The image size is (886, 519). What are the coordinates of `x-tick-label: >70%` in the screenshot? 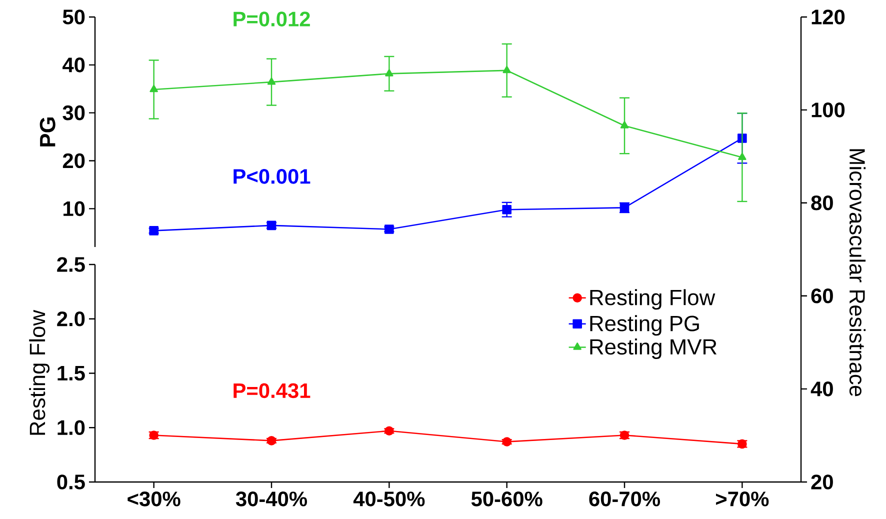 It's located at (742, 499).